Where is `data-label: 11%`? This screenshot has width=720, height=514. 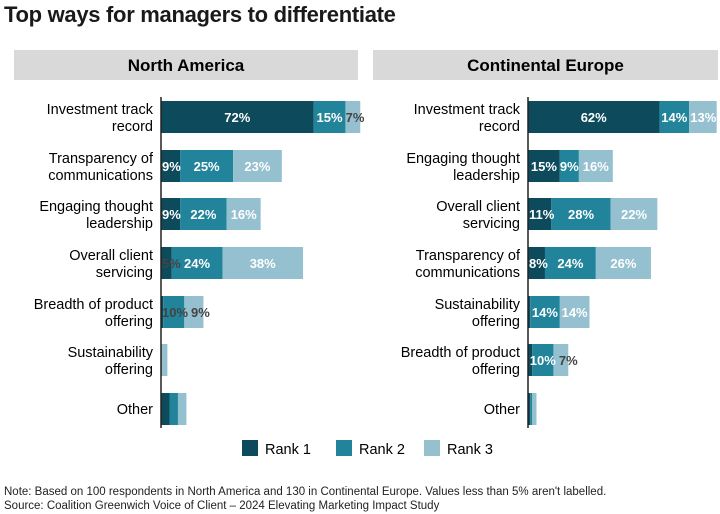
data-label: 11% is located at coordinates (542, 214).